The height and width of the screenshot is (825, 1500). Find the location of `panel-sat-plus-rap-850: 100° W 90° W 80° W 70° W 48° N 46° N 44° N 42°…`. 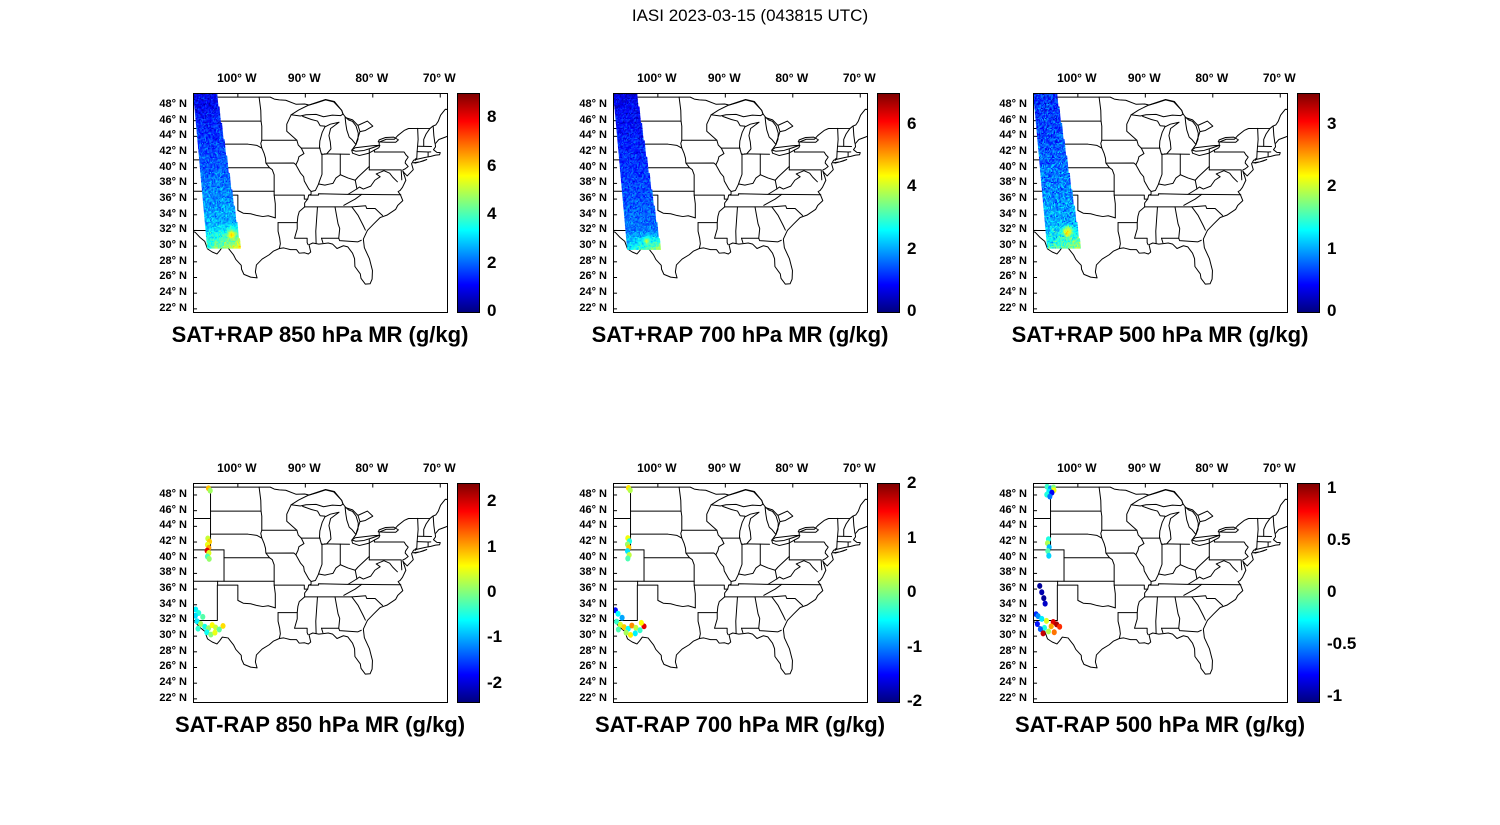

panel-sat-plus-rap-850: 100° W 90° W 80° W 70° W 48° N 46° N 44° N 42°… is located at coordinates (346, 212).